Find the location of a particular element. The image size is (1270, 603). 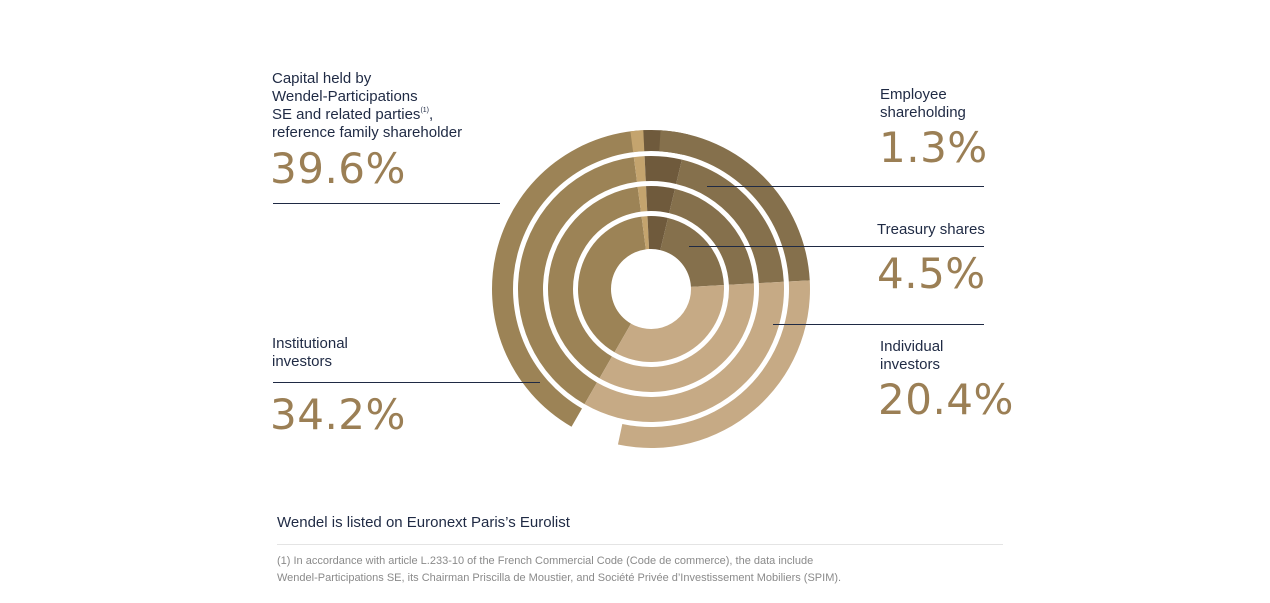

ring-2-segment-institutional is located at coordinates (677, 338).